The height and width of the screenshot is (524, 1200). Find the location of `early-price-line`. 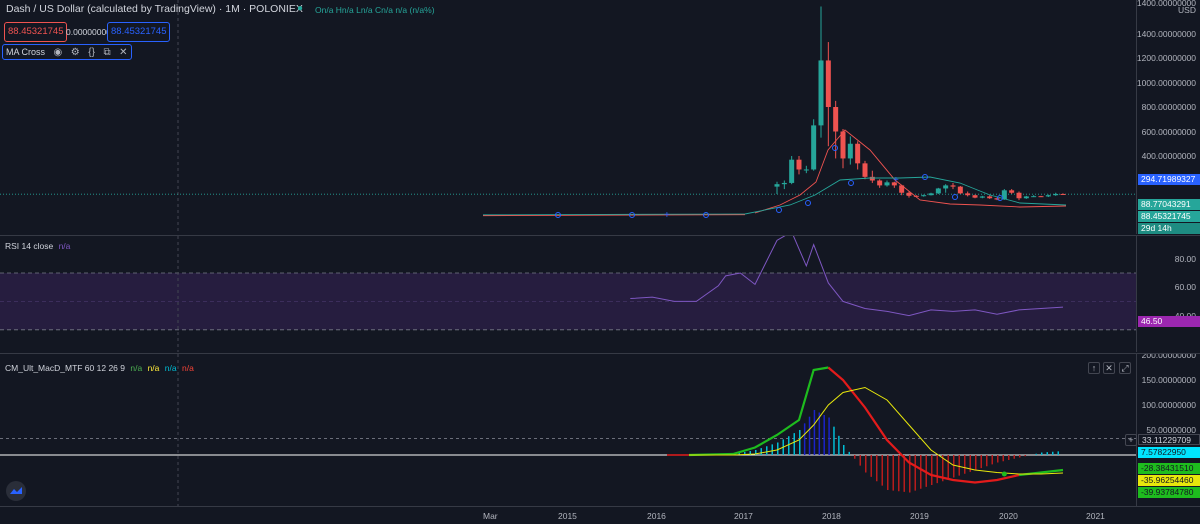

early-price-line is located at coordinates (614, 215).